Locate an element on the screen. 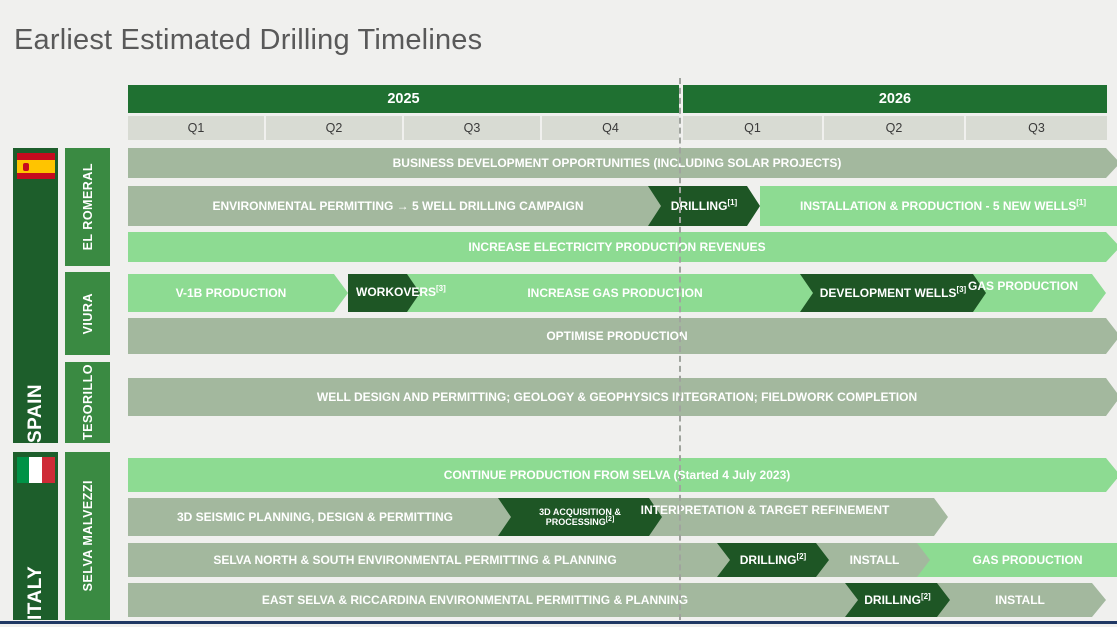 This screenshot has width=1117, height=627. country-block-italy: ITALY is located at coordinates (35, 536).